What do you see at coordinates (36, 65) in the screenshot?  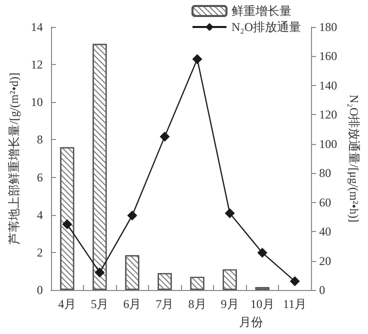 I see `y-tick-label: 12` at bounding box center [36, 65].